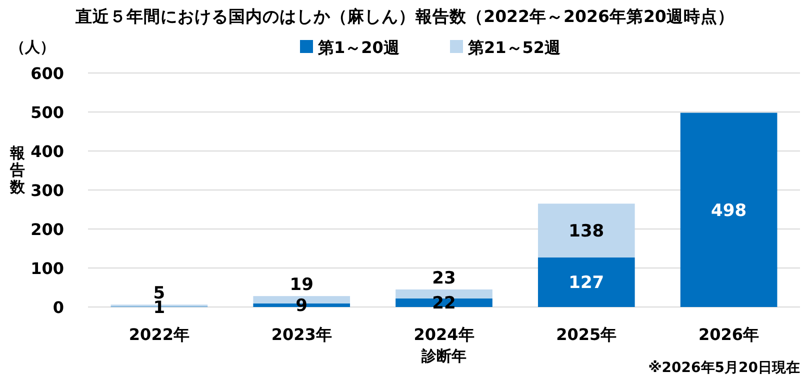 Image resolution: width=810 pixels, height=379 pixels. I want to click on y-tick-label: 500, so click(47, 112).